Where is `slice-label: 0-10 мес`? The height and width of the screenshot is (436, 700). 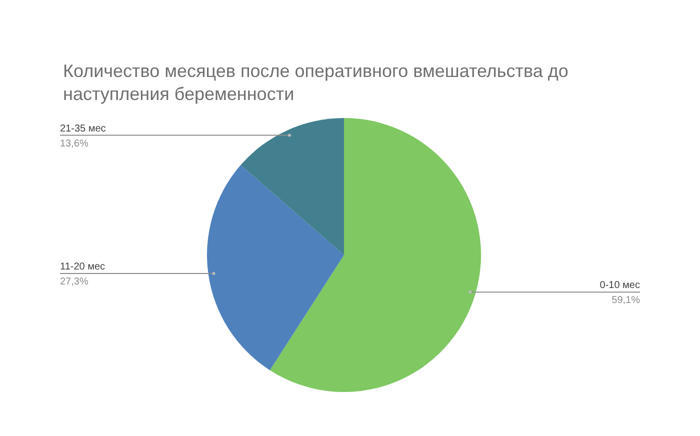 slice-label: 0-10 мес is located at coordinates (620, 286).